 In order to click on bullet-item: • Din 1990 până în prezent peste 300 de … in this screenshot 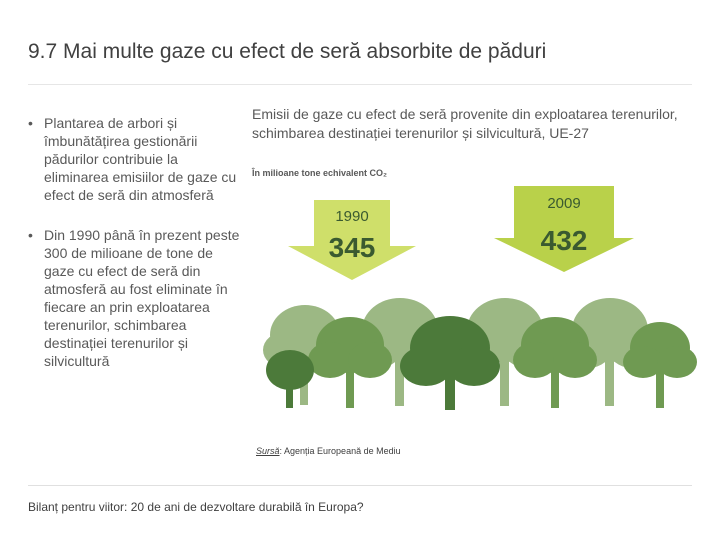, I will do `click(134, 298)`.